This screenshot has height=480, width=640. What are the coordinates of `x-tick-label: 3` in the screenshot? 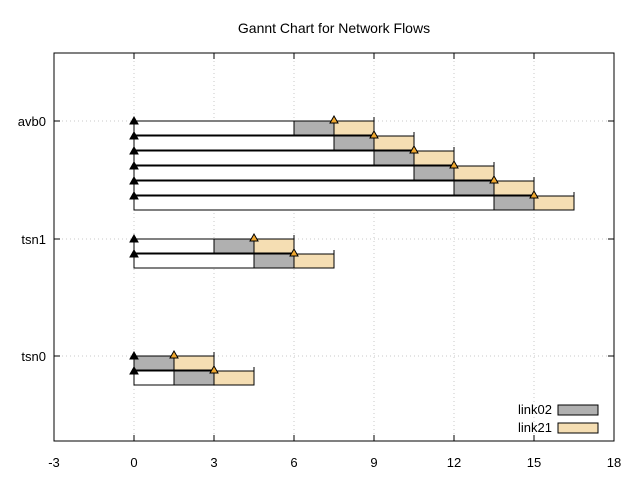 It's located at (213, 462).